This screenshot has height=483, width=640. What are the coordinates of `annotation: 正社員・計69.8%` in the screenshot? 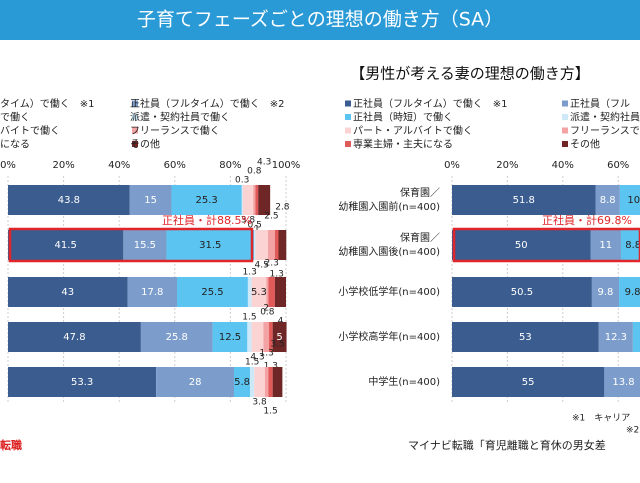 It's located at (587, 220).